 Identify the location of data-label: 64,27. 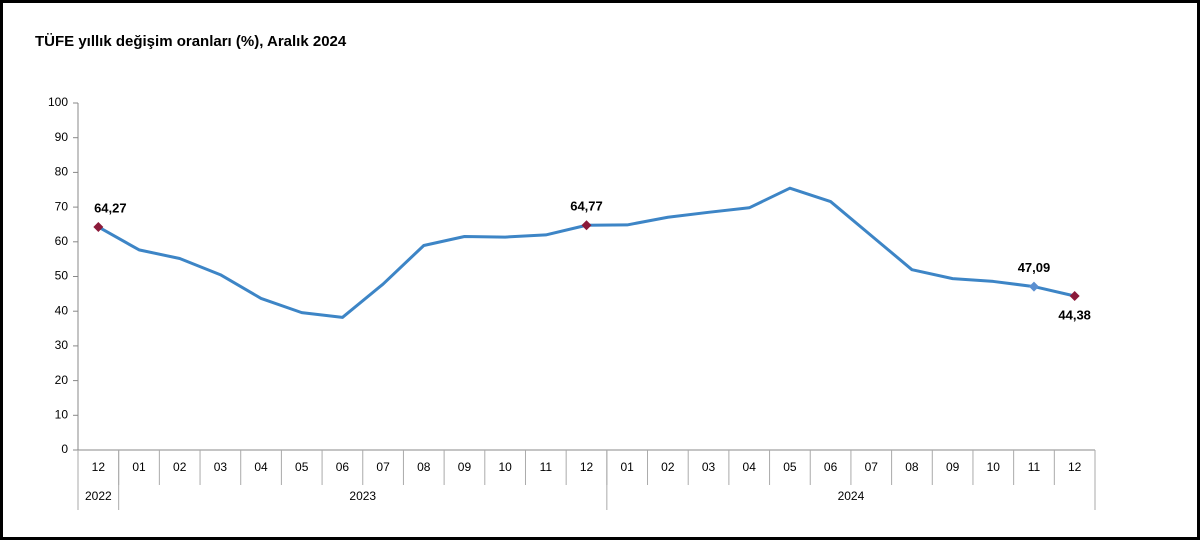
(110, 207).